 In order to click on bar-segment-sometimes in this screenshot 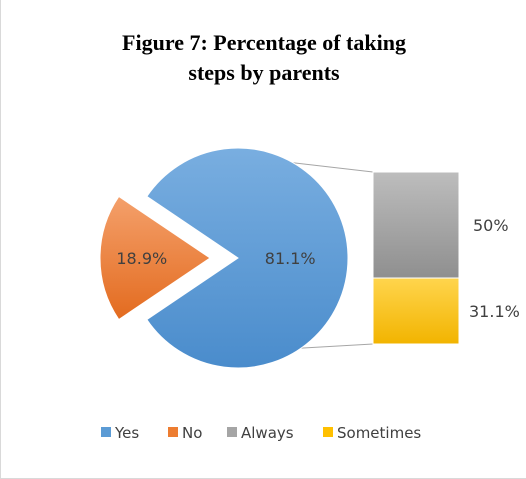, I will do `click(416, 311)`.